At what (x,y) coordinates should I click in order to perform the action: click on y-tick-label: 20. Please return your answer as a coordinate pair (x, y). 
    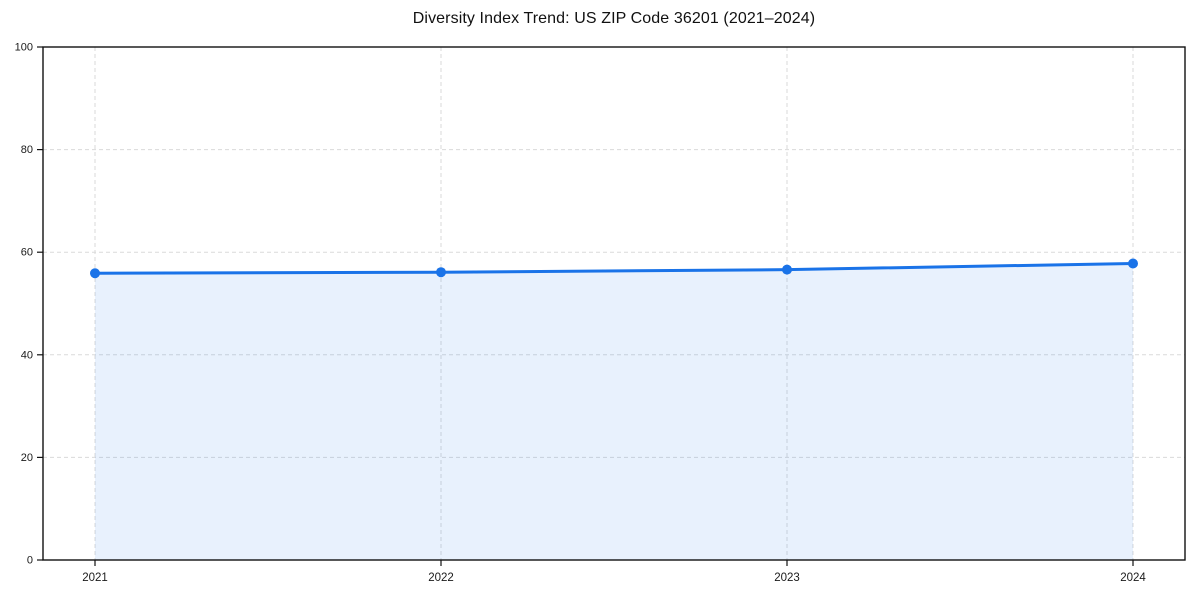
    Looking at the image, I should click on (27, 458).